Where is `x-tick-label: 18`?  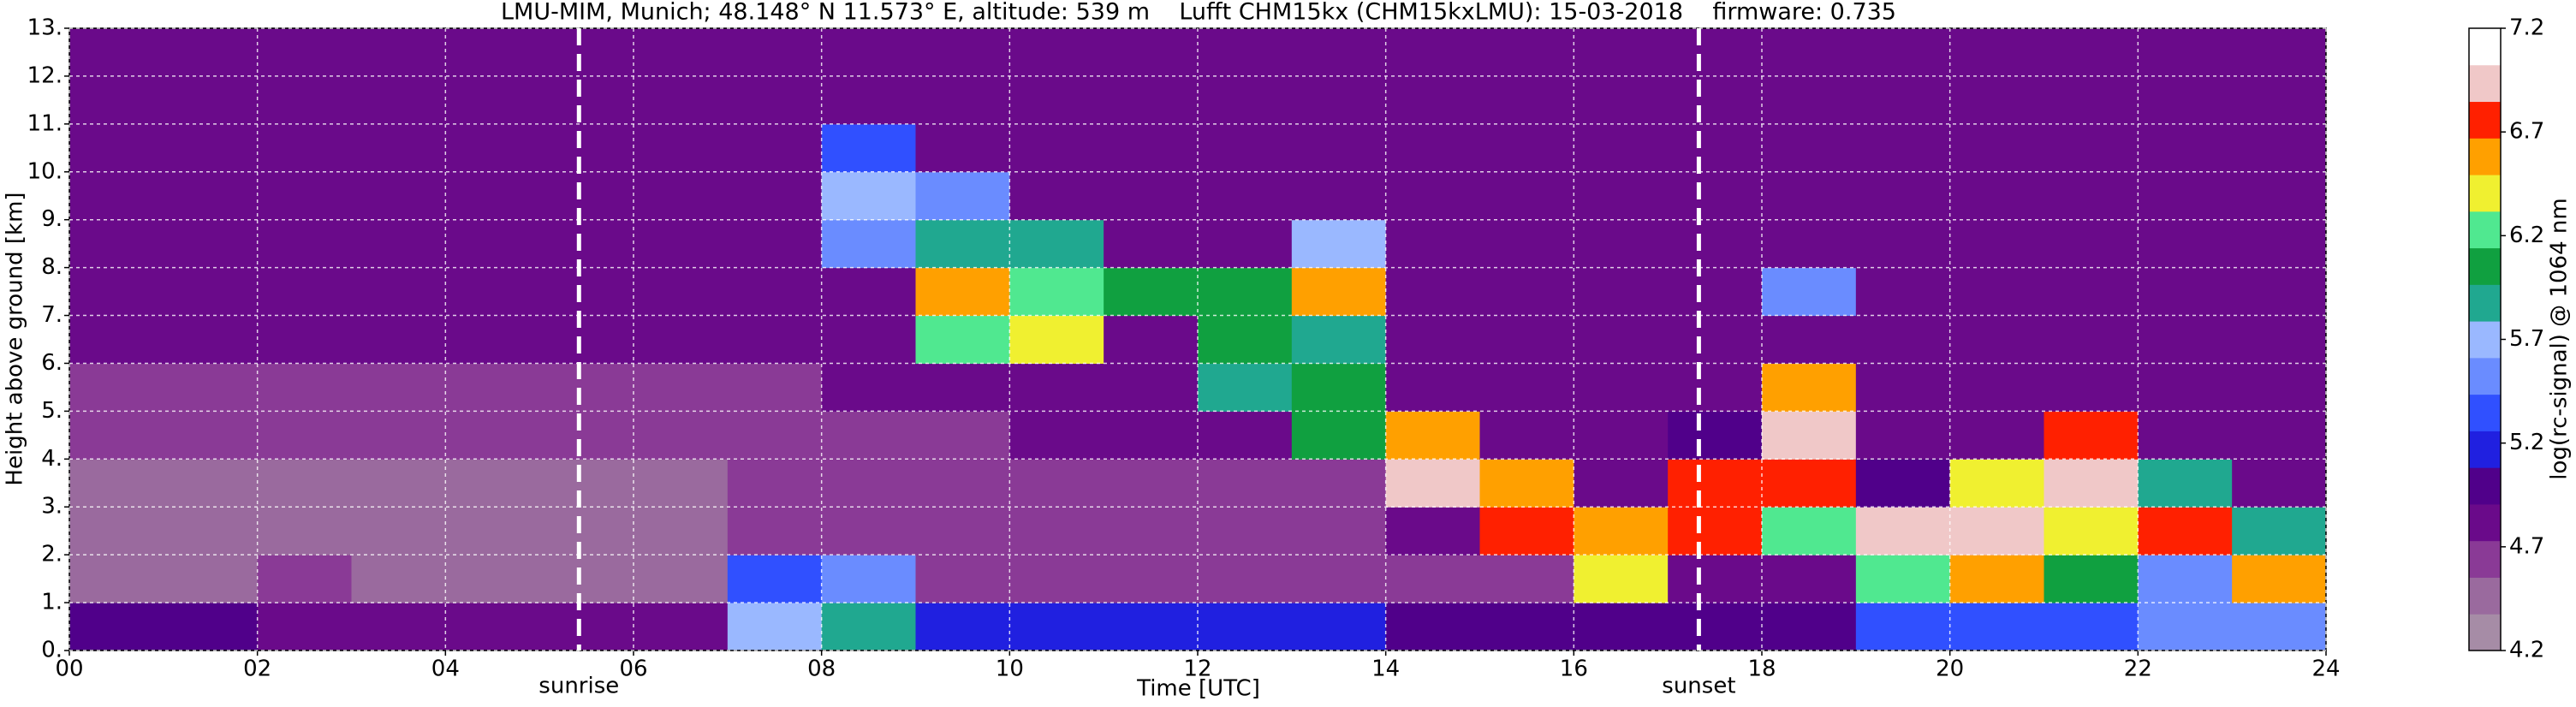 x-tick-label: 18 is located at coordinates (1762, 669).